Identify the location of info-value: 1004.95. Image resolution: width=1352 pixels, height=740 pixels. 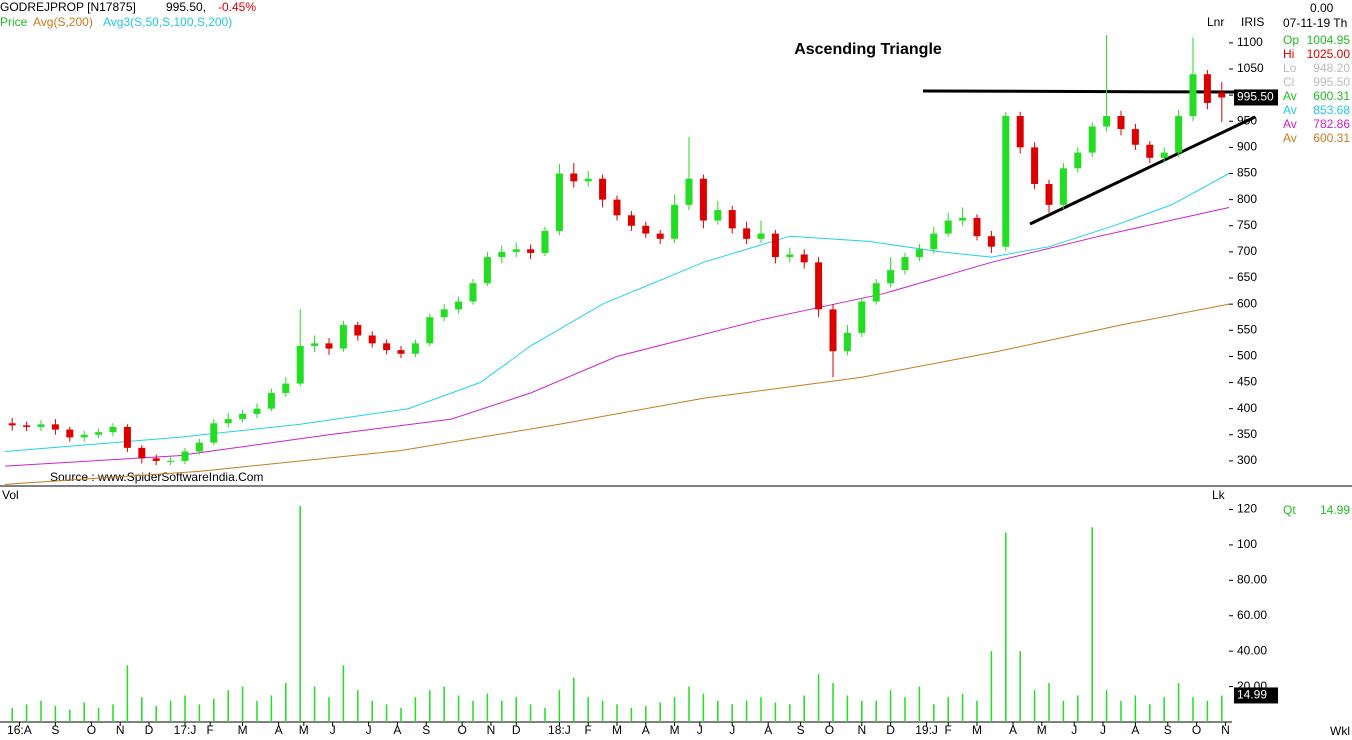
(1329, 40).